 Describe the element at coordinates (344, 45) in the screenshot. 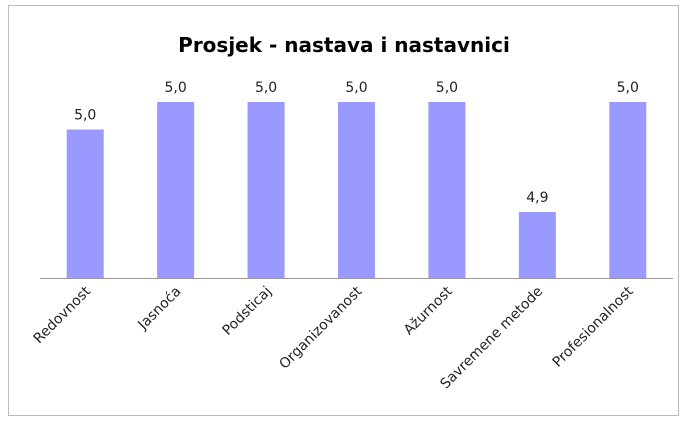

I see `chart-title: Prosjek - nastava i nastavnici` at that location.